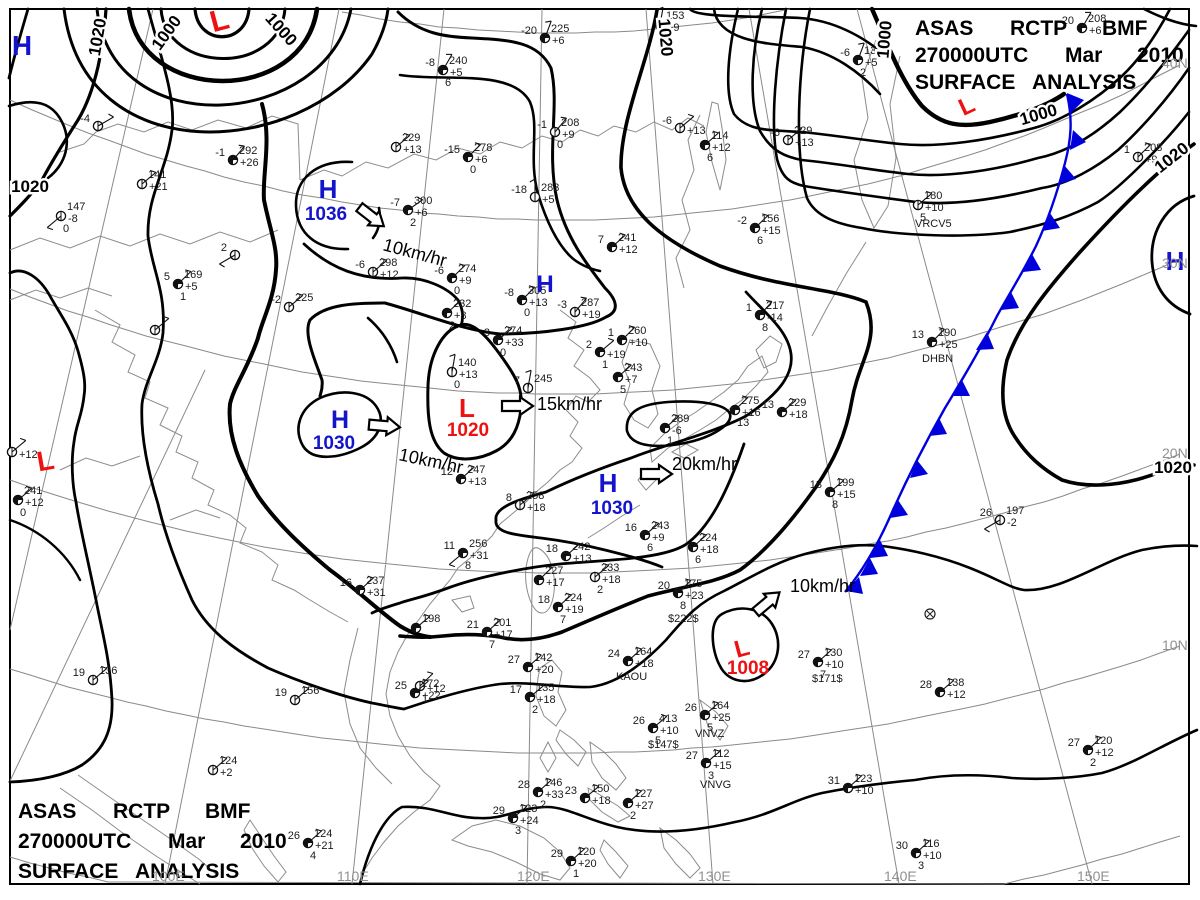  Describe the element at coordinates (467, 269) in the screenshot. I see `svg-text: 274` at that location.